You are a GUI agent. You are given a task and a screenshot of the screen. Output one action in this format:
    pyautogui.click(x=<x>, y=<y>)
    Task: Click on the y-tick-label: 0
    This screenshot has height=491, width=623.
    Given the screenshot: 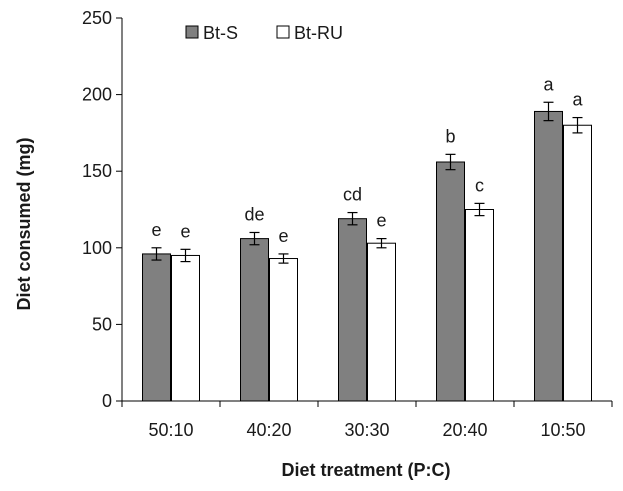 What is the action you would take?
    pyautogui.click(x=107, y=401)
    